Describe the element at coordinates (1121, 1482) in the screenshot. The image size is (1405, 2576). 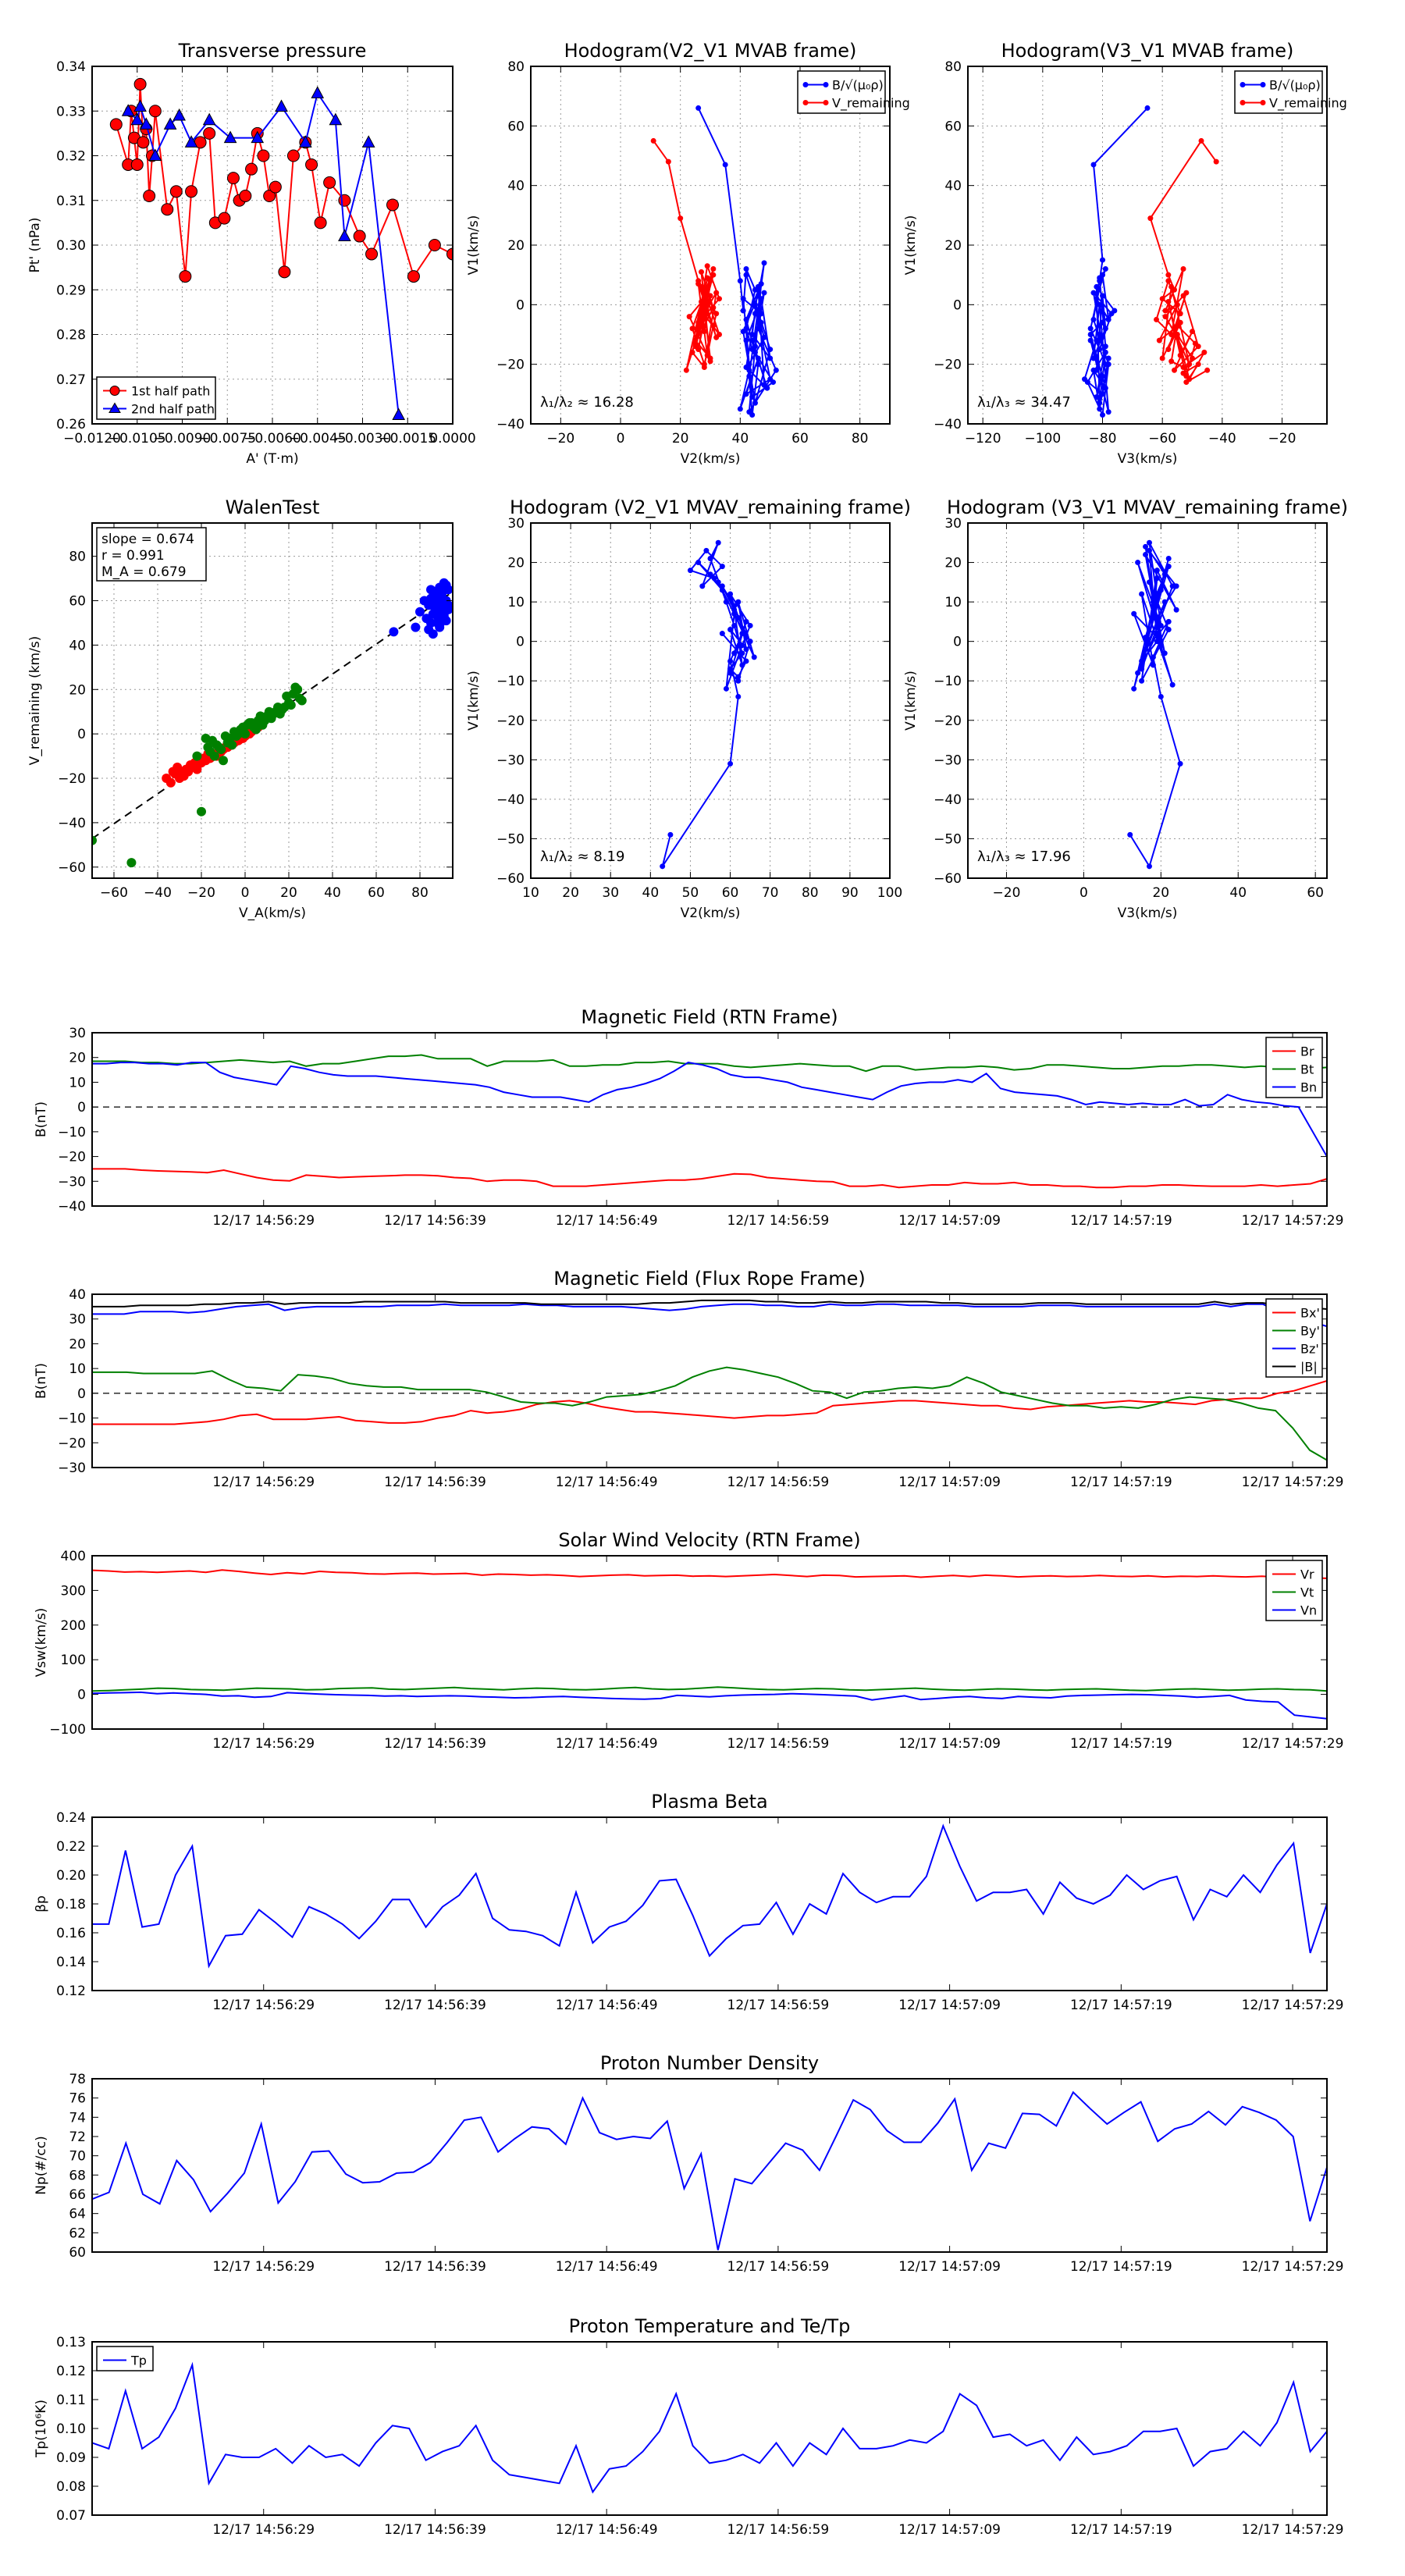
I see `x-tick-label: 12/17 14:57:19` at that location.